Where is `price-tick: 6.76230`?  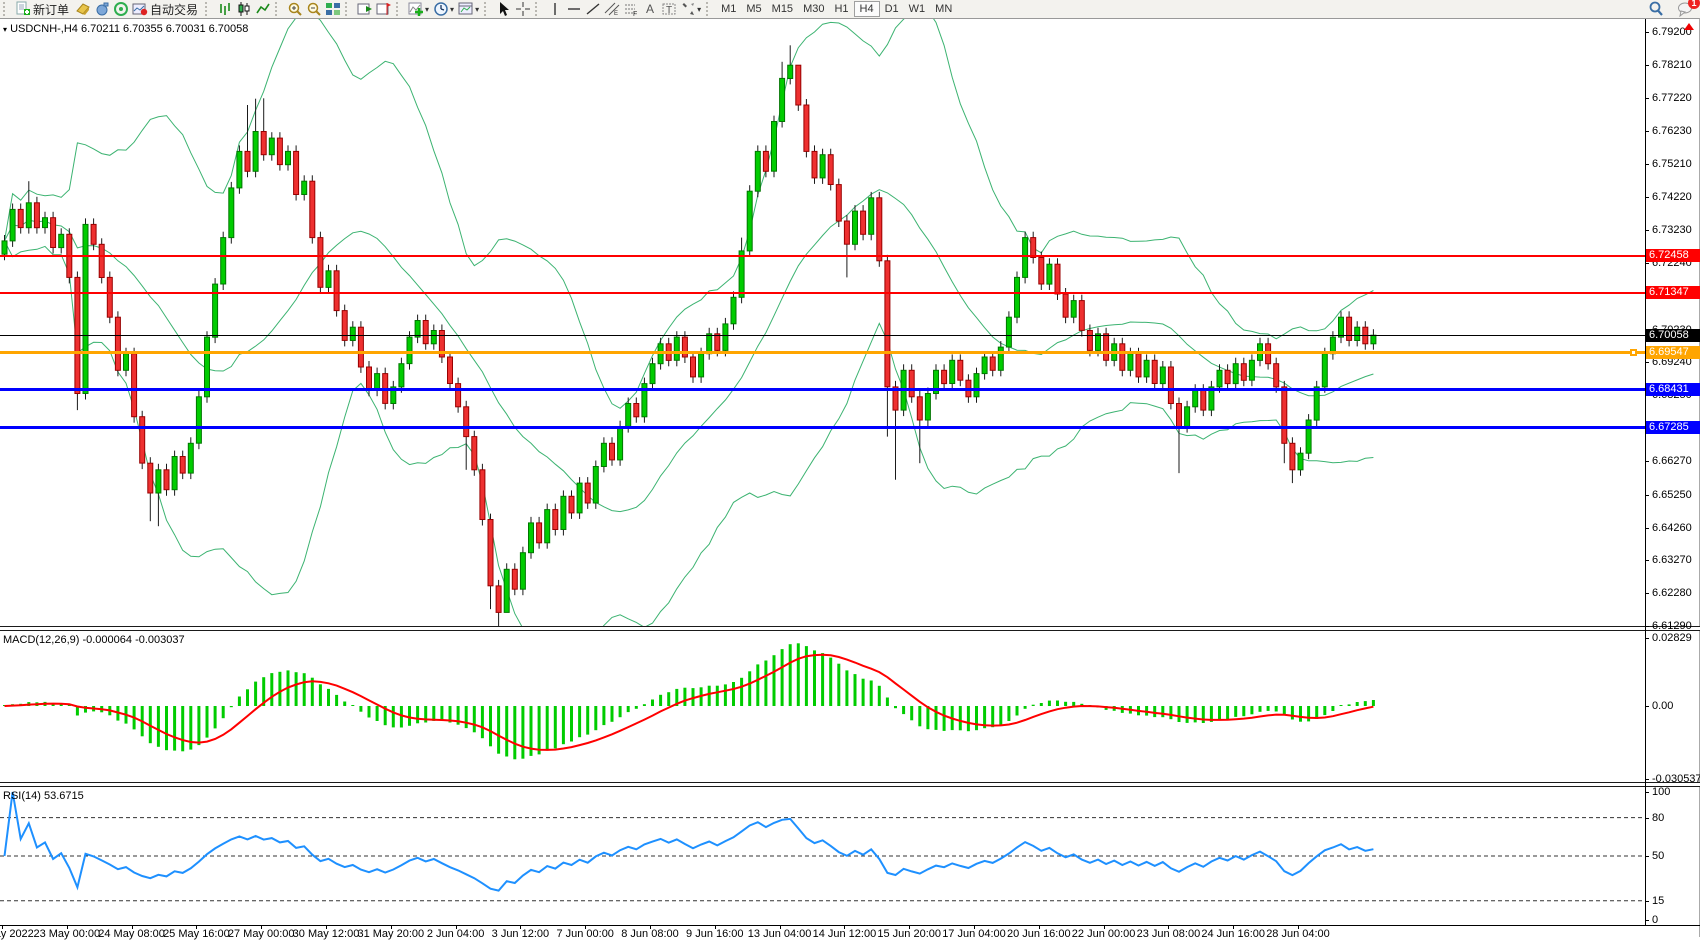
price-tick: 6.76230 is located at coordinates (1672, 130).